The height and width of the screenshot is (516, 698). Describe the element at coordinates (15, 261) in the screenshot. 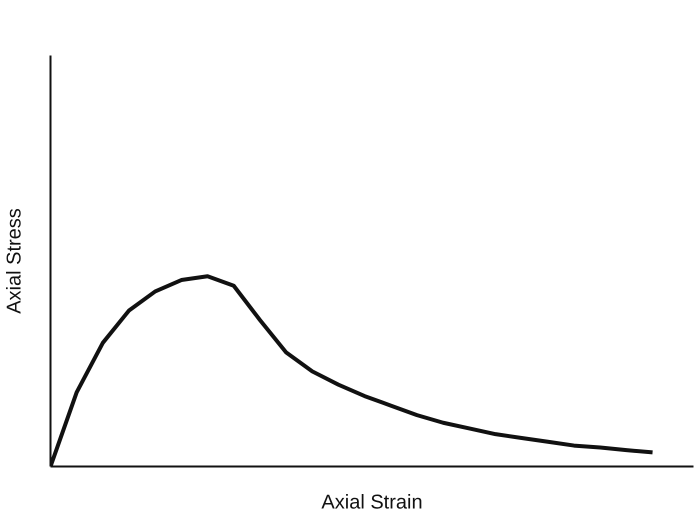

I see `y-axis-title: Axial Stress` at that location.